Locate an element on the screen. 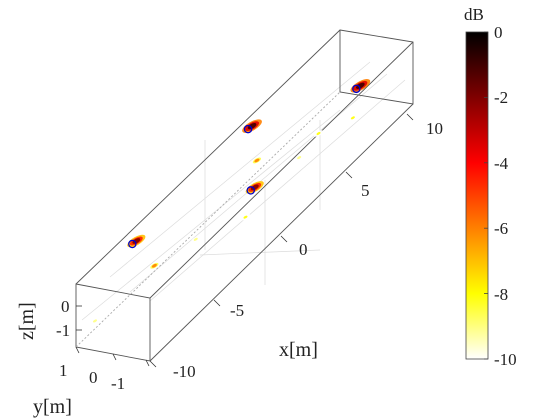 This screenshot has width=558, height=418. colorbar-gradient is located at coordinates (477, 195).